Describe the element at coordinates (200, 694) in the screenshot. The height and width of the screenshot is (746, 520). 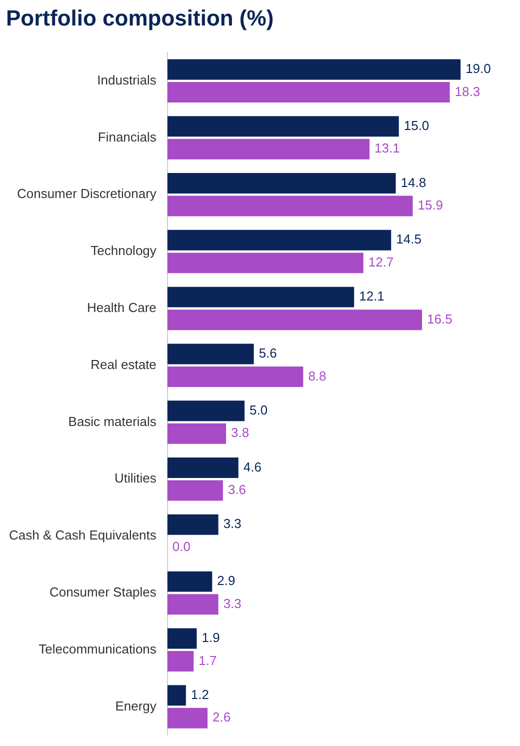
I see `data-label: 1.2` at that location.